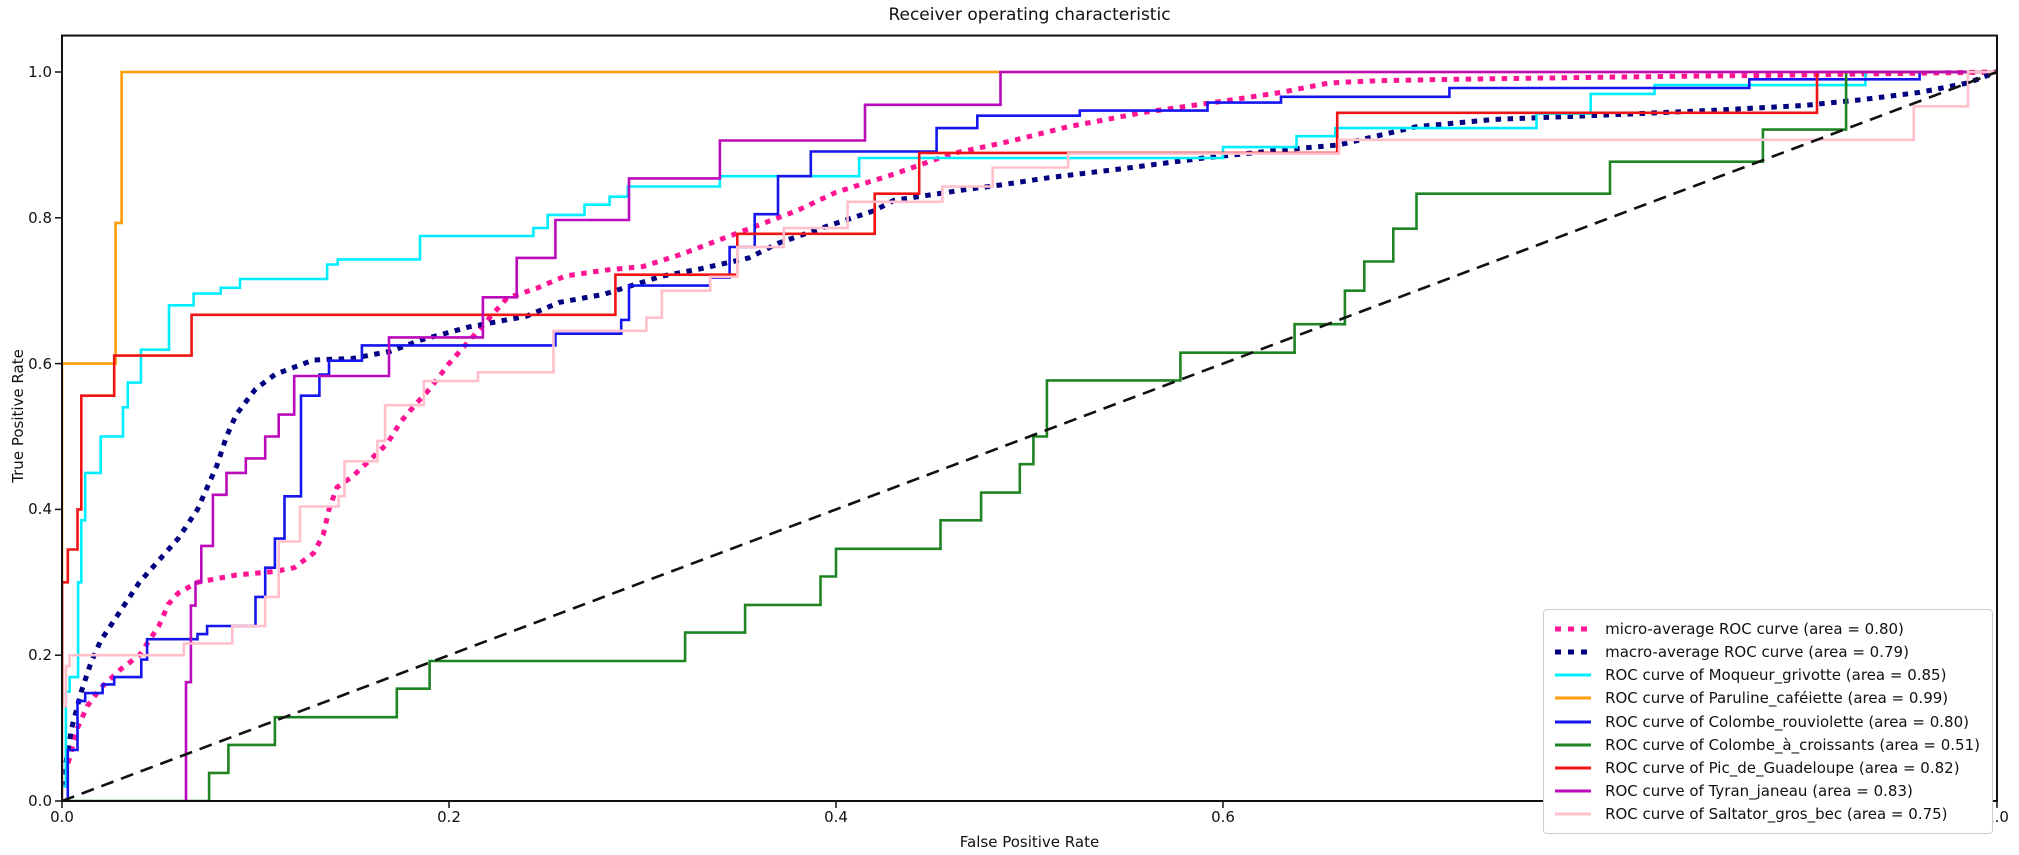  Describe the element at coordinates (40, 509) in the screenshot. I see `y-tick-label: 0.4` at that location.